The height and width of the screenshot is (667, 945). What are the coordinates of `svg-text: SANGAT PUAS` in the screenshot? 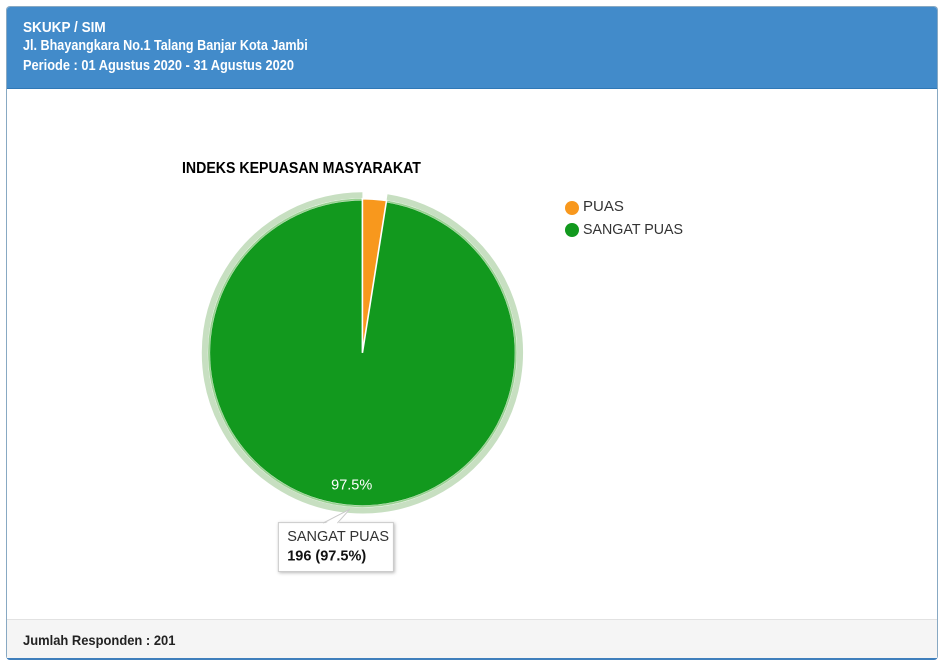 It's located at (338, 537).